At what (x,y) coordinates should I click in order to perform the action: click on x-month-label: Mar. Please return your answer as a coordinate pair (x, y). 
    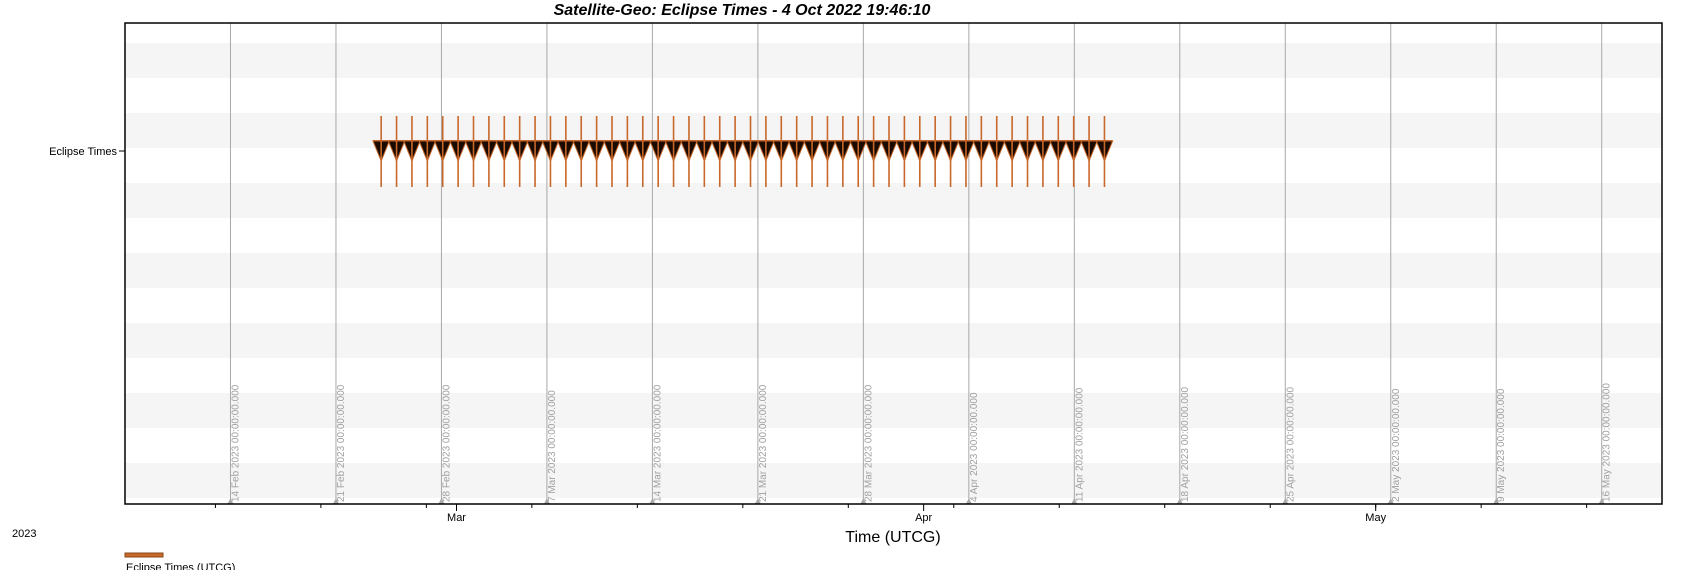
    Looking at the image, I should click on (456, 518).